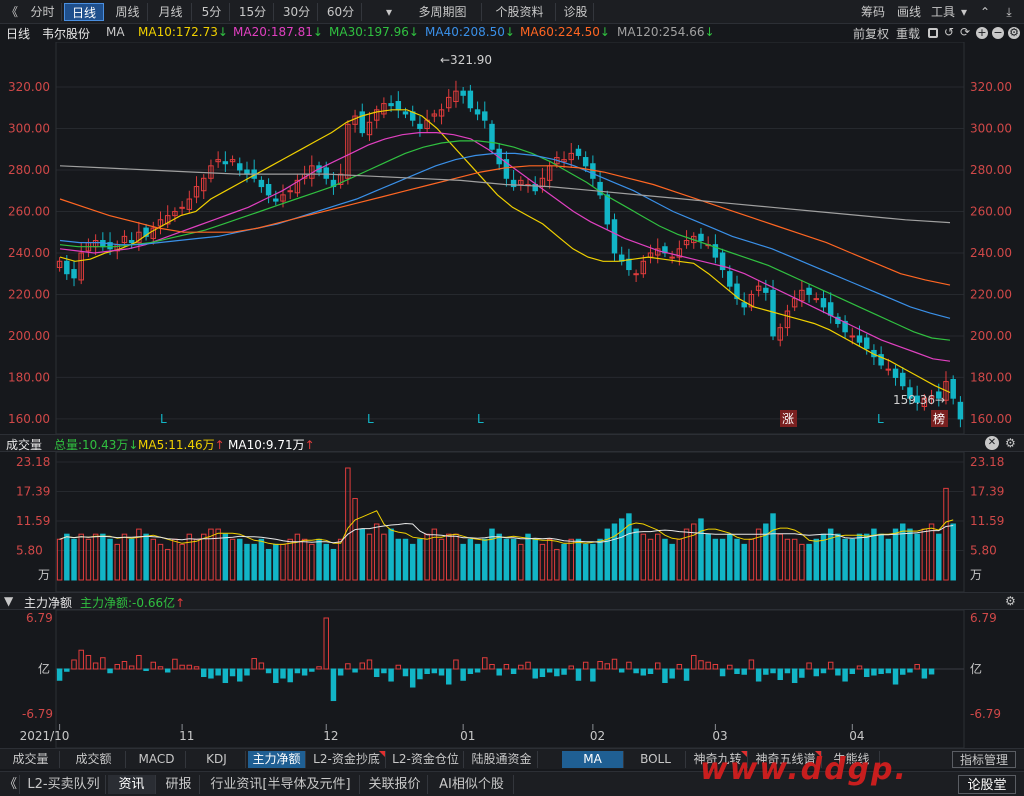  What do you see at coordinates (1010, 601) in the screenshot?
I see `net-flow-settings-gear-icon: ⚙` at bounding box center [1010, 601].